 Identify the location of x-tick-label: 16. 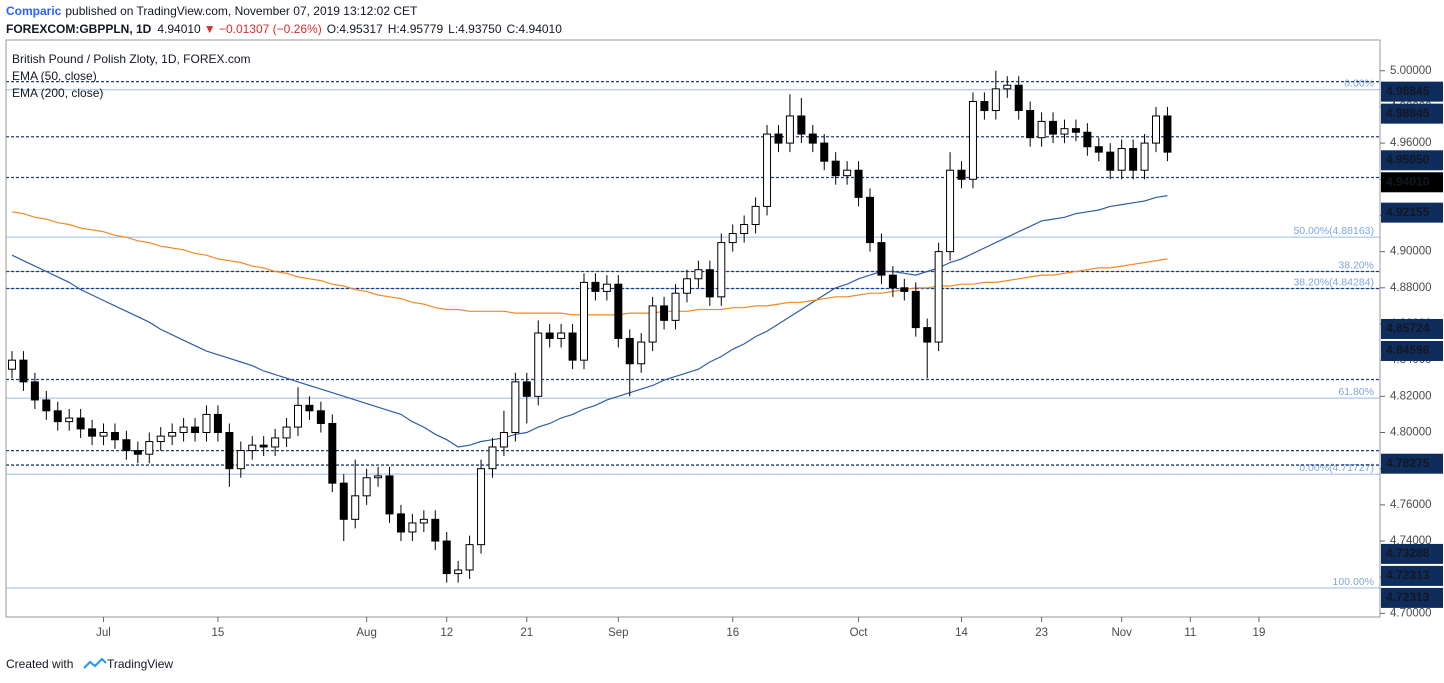
(732, 633).